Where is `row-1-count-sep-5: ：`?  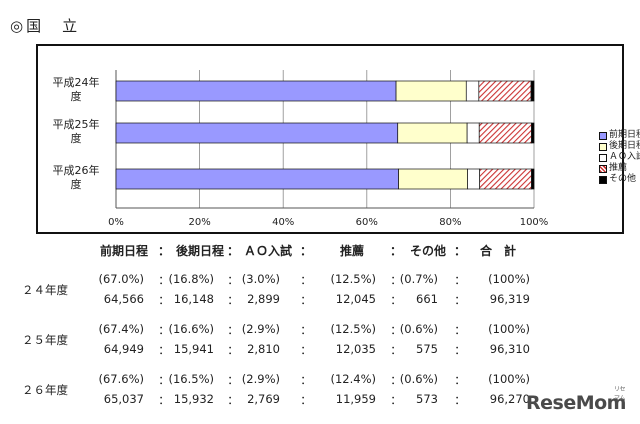 row-1-count-sep-5: ： is located at coordinates (306, 350).